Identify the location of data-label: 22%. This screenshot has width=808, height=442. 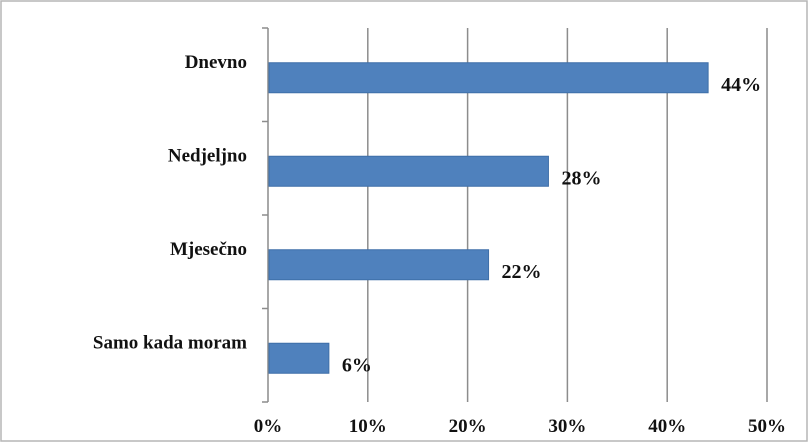
(522, 272).